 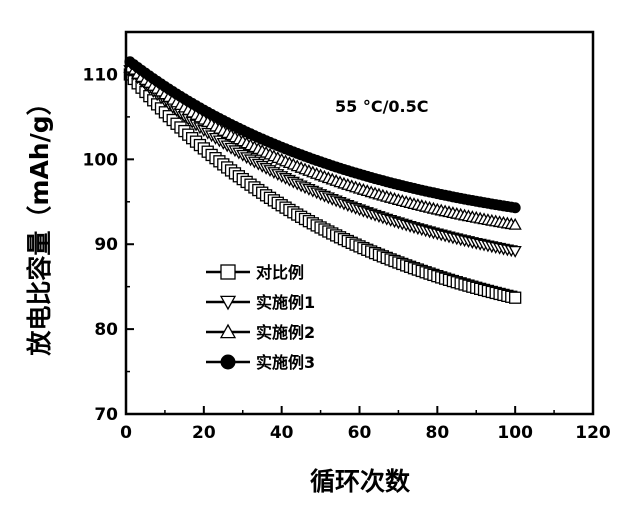 What do you see at coordinates (437, 433) in the screenshot?
I see `x-tick-label: 80` at bounding box center [437, 433].